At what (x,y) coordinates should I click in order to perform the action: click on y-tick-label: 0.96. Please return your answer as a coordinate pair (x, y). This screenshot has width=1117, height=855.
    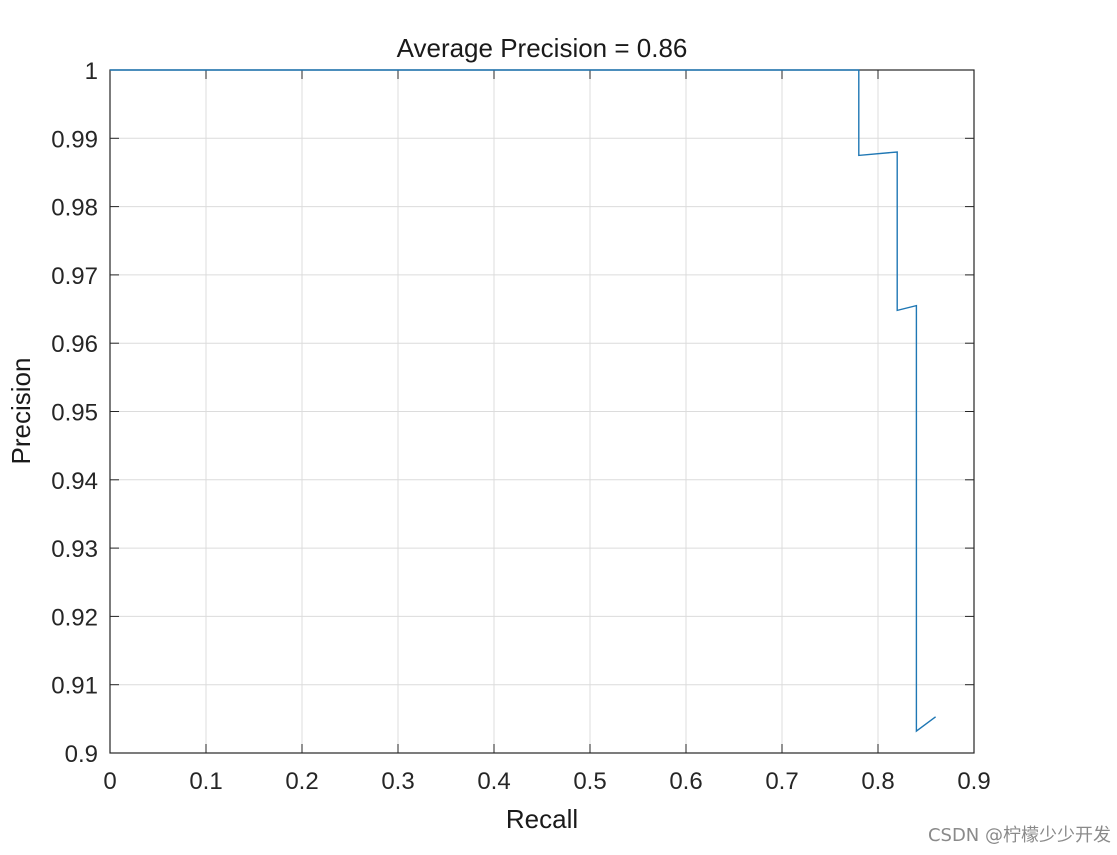
    Looking at the image, I should click on (74, 344).